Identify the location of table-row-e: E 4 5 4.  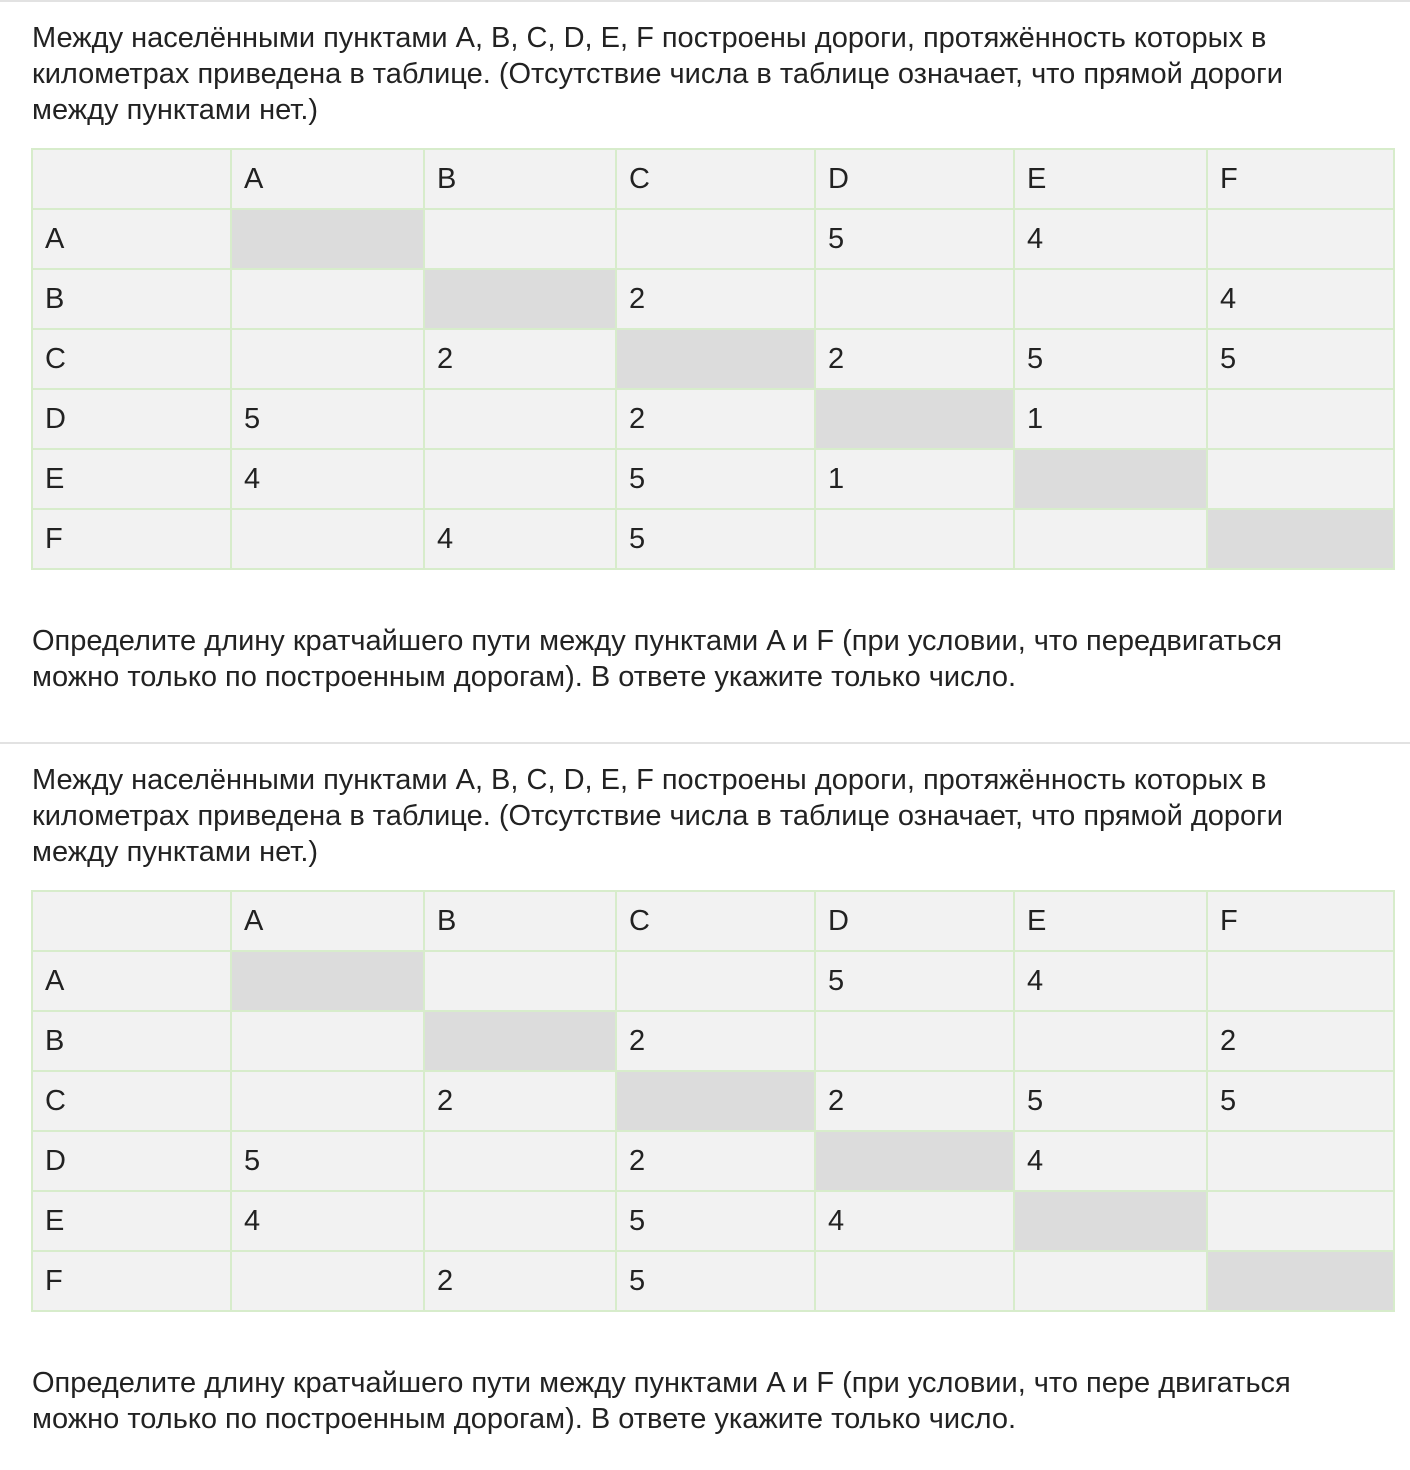
(713, 1221).